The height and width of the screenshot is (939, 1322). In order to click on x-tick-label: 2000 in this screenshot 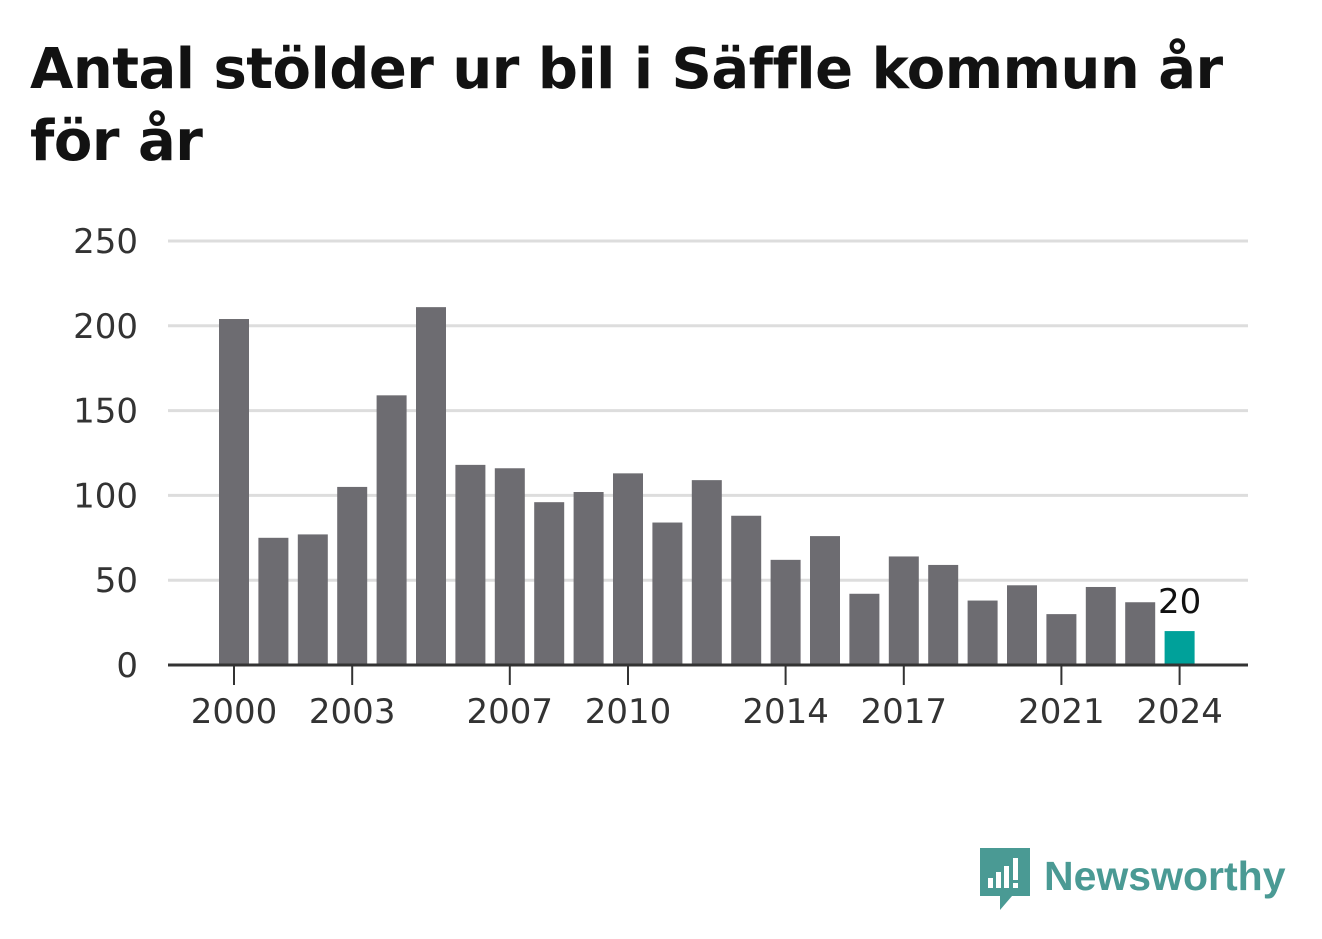, I will do `click(234, 712)`.